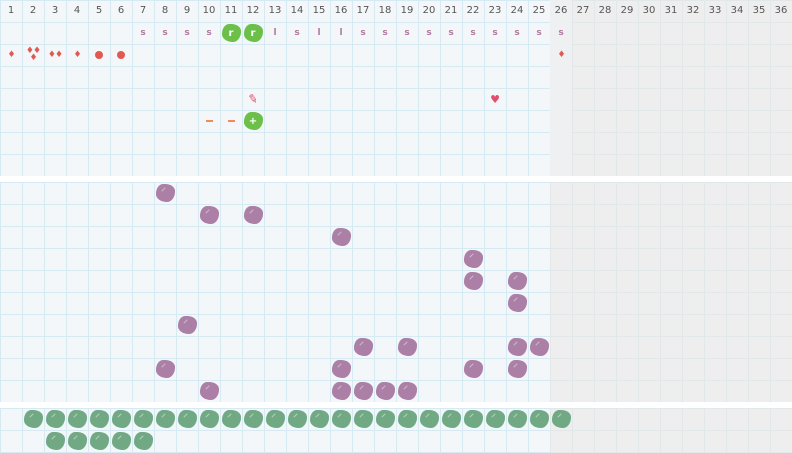 Image resolution: width=792 pixels, height=453 pixels. Describe the element at coordinates (253, 121) in the screenshot. I see `symptom-cell: +` at that location.